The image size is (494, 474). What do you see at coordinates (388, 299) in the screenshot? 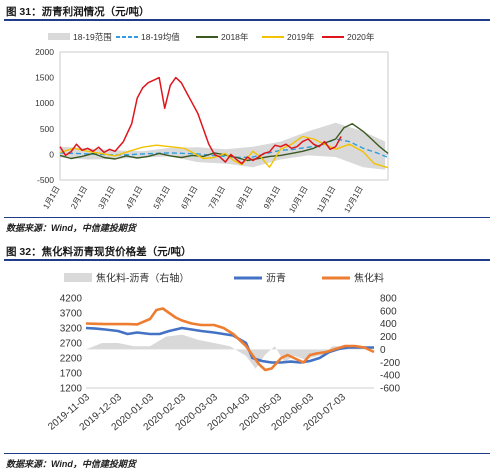
I see `y-right-tick-label-7: 800` at bounding box center [388, 299].